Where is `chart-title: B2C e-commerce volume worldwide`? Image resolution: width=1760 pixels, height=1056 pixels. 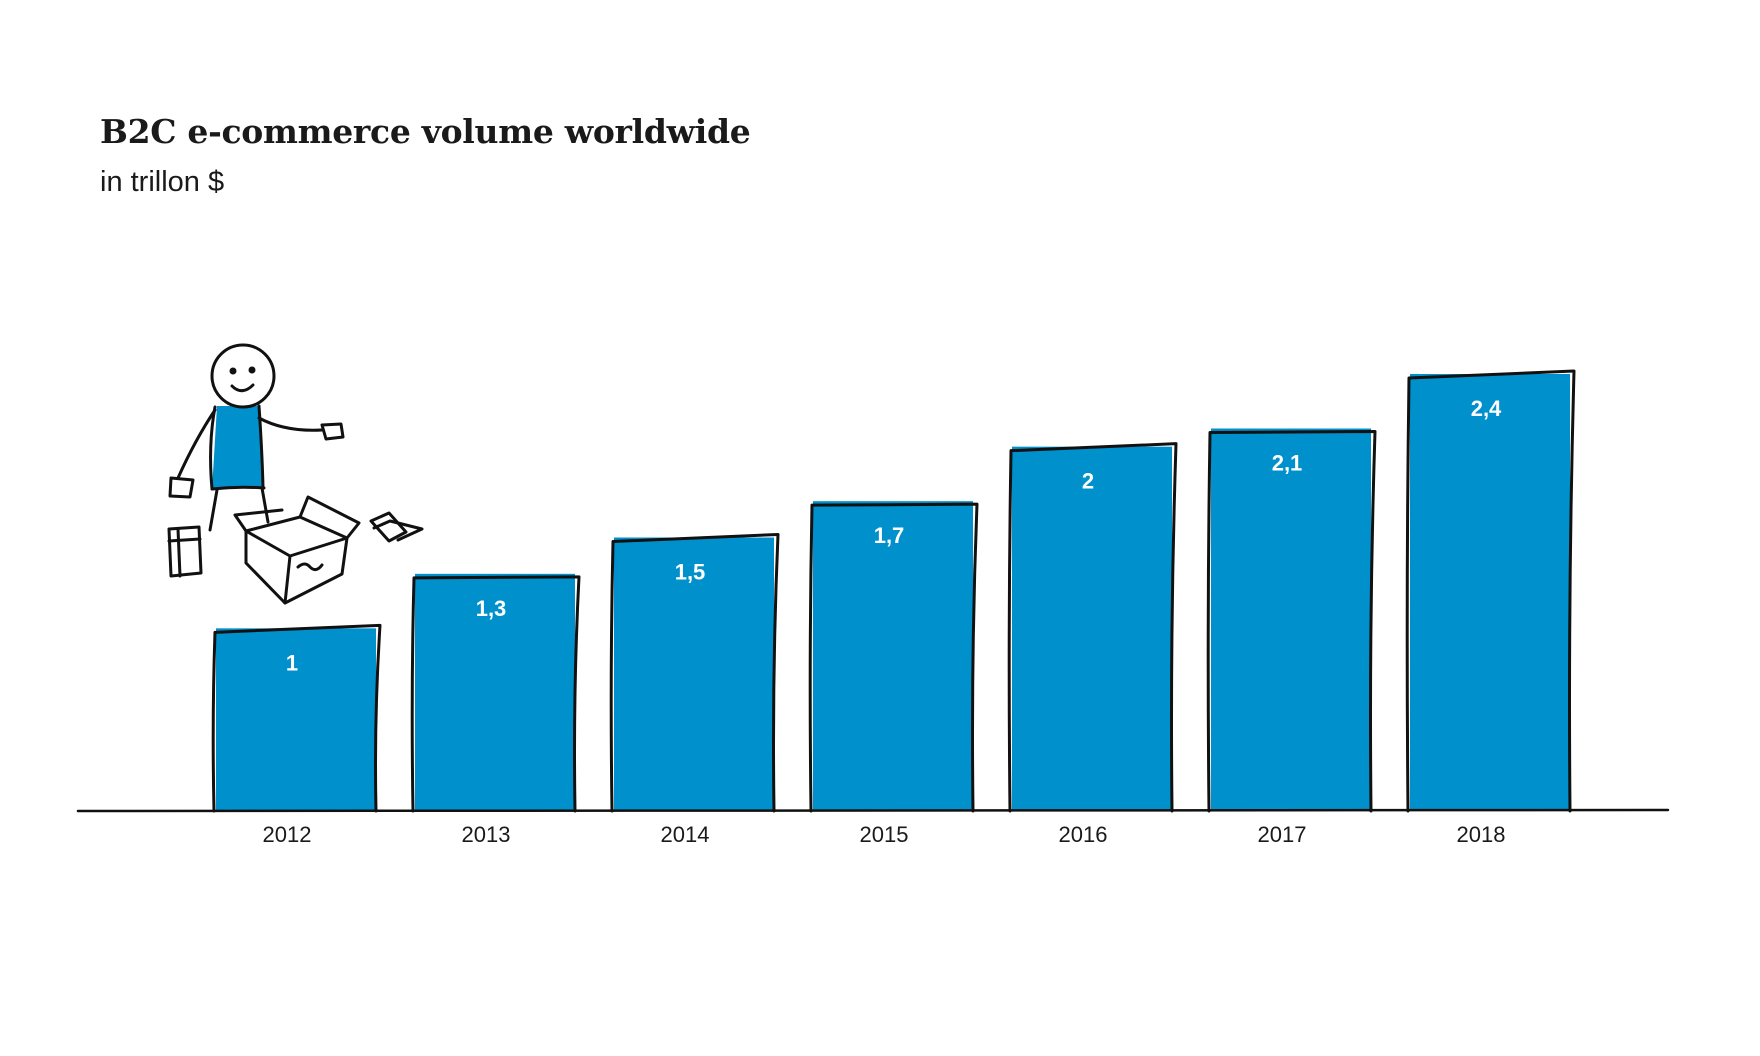 chart-title: B2C e-commerce volume worldwide is located at coordinates (425, 131).